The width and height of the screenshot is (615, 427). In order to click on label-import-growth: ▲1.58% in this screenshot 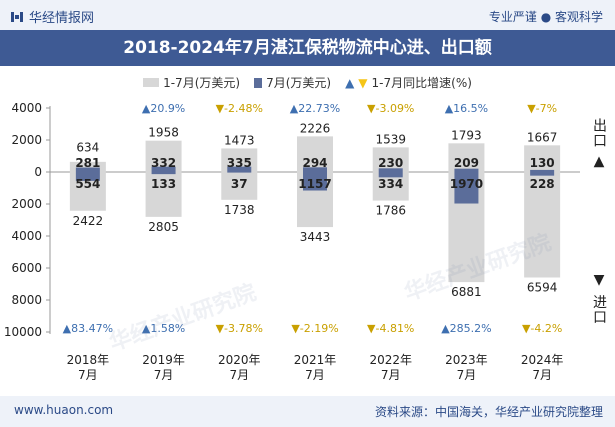, I will do `click(163, 328)`.